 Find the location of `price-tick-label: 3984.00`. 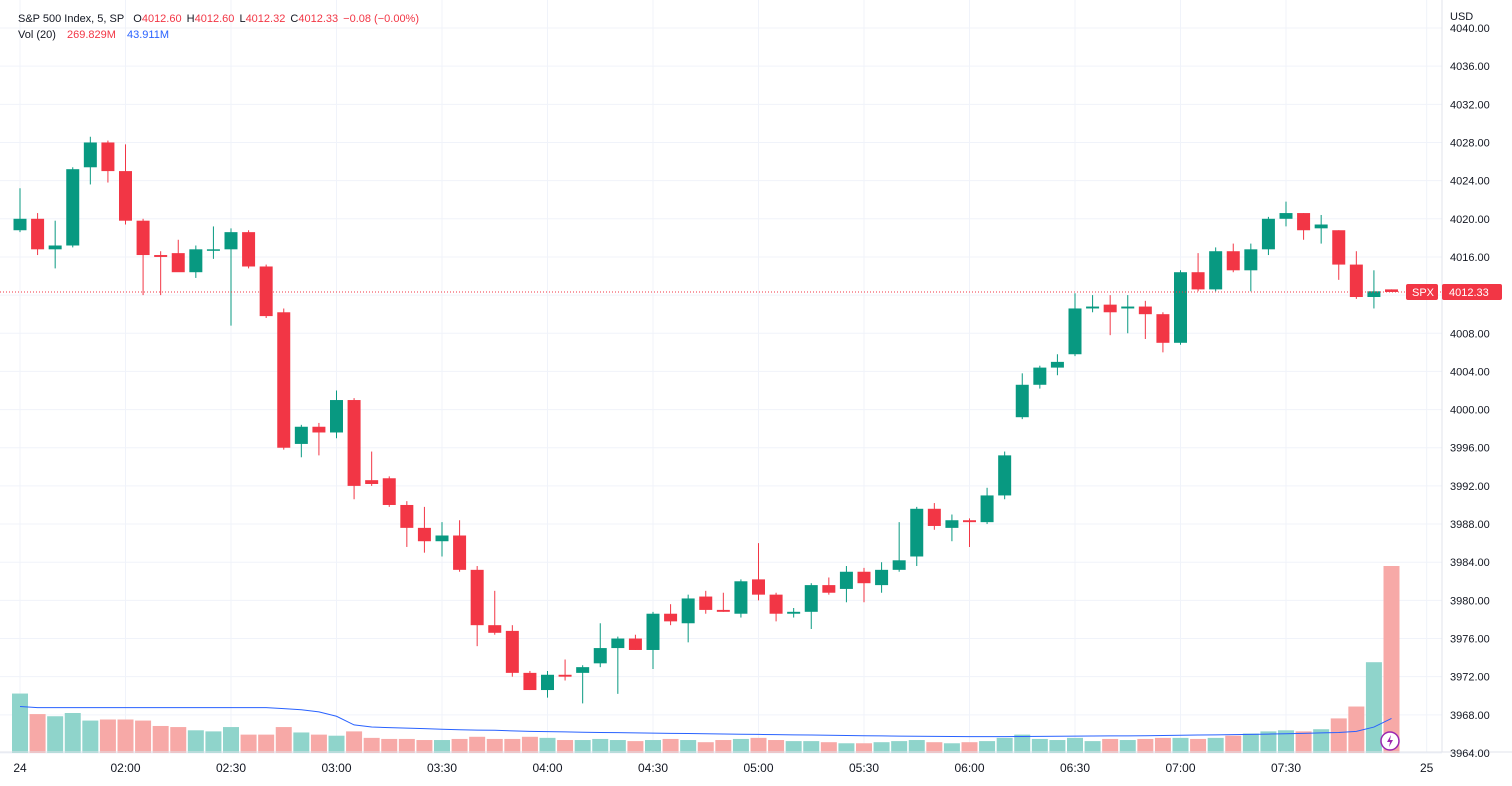

price-tick-label: 3984.00 is located at coordinates (1470, 563).